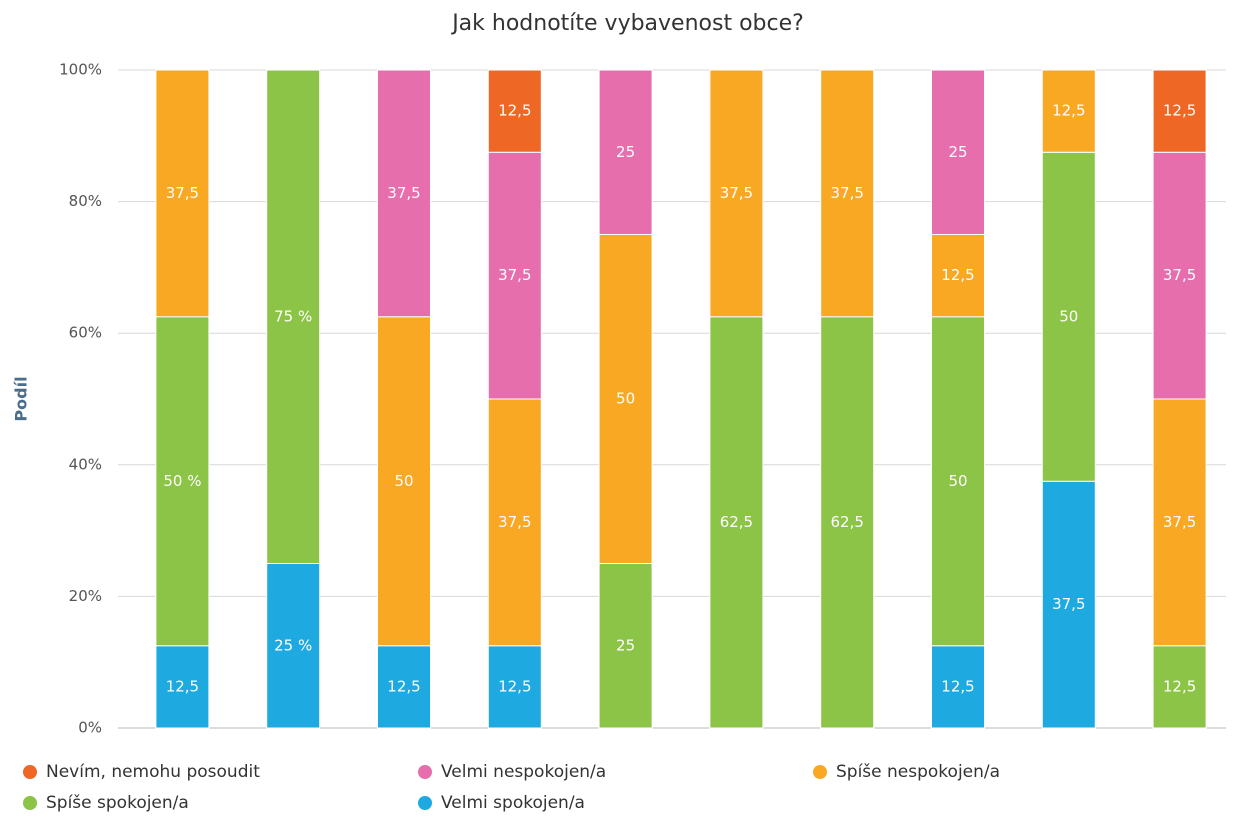 The height and width of the screenshot is (819, 1240). Describe the element at coordinates (523, 772) in the screenshot. I see `legend-label: Velmi nespokojen/a` at that location.